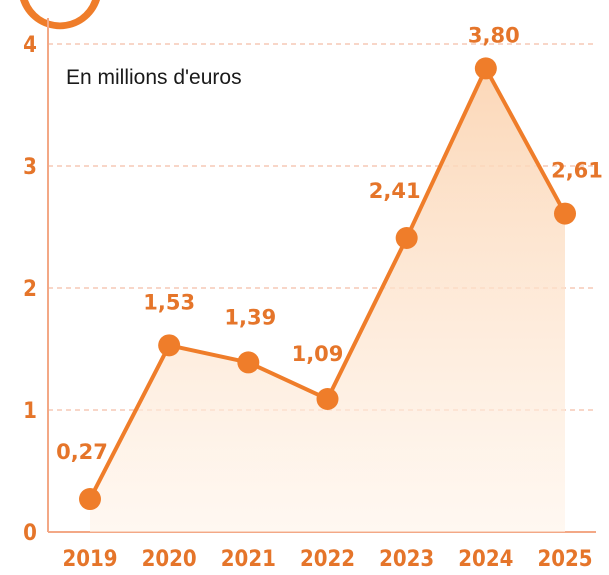  What do you see at coordinates (406, 559) in the screenshot?
I see `x-tick-label-2023: 2023` at bounding box center [406, 559].